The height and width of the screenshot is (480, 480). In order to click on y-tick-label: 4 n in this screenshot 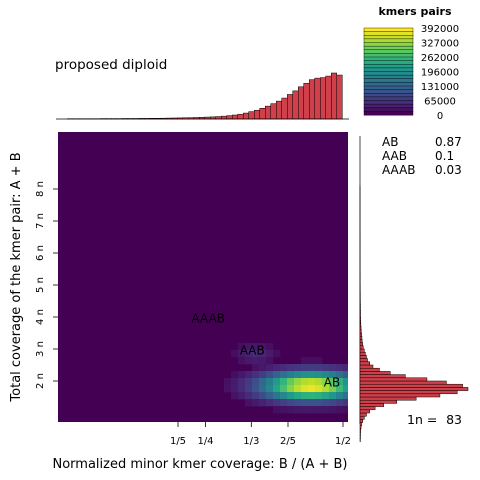, I will do `click(40, 317)`.